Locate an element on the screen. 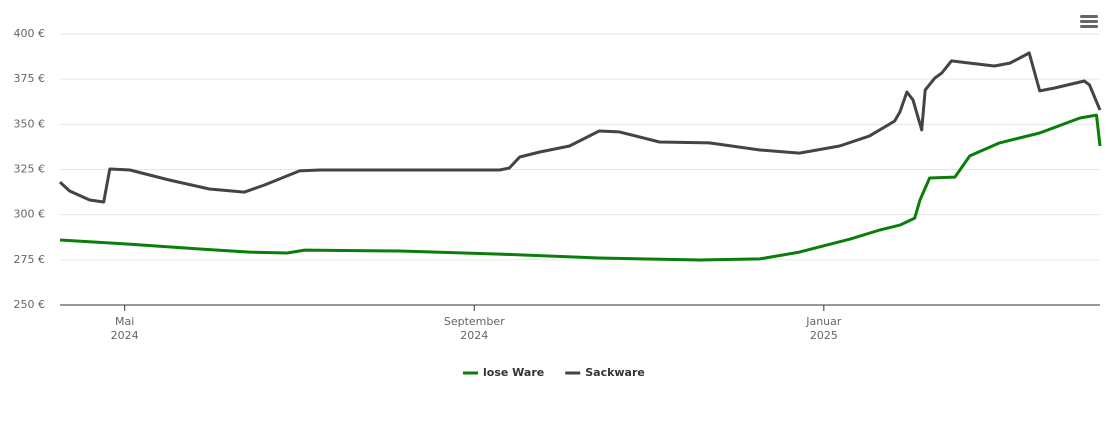  menu-icon is located at coordinates (1089, 21).